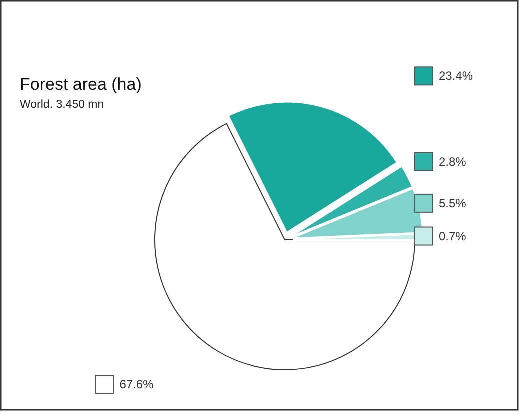 The height and width of the screenshot is (419, 527). I want to click on data-label: 5.5%, so click(453, 203).